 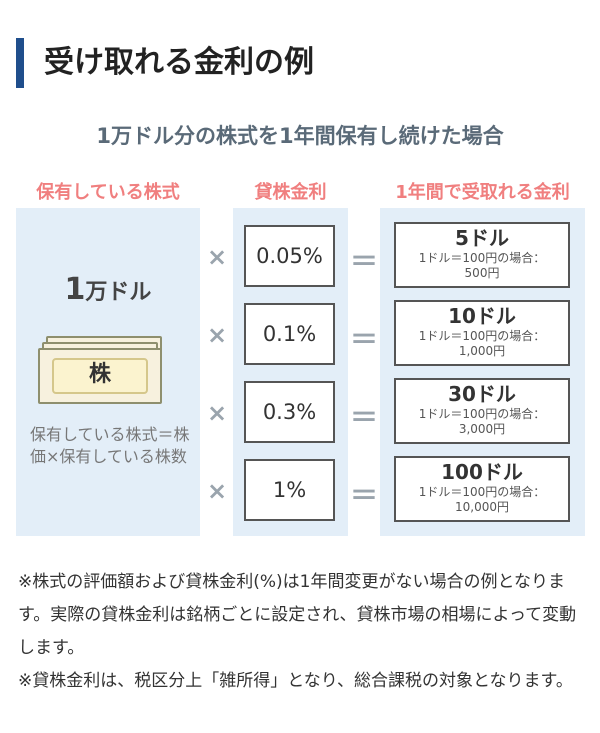 I want to click on result-amount: 30ドル, so click(x=482, y=394).